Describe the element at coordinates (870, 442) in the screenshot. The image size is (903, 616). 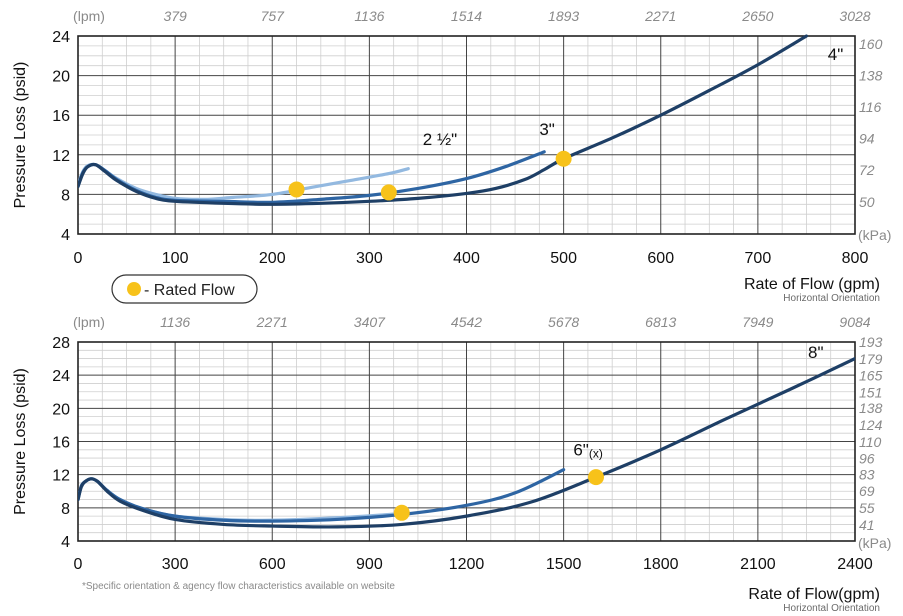
I see `right-tick-label: 110` at that location.